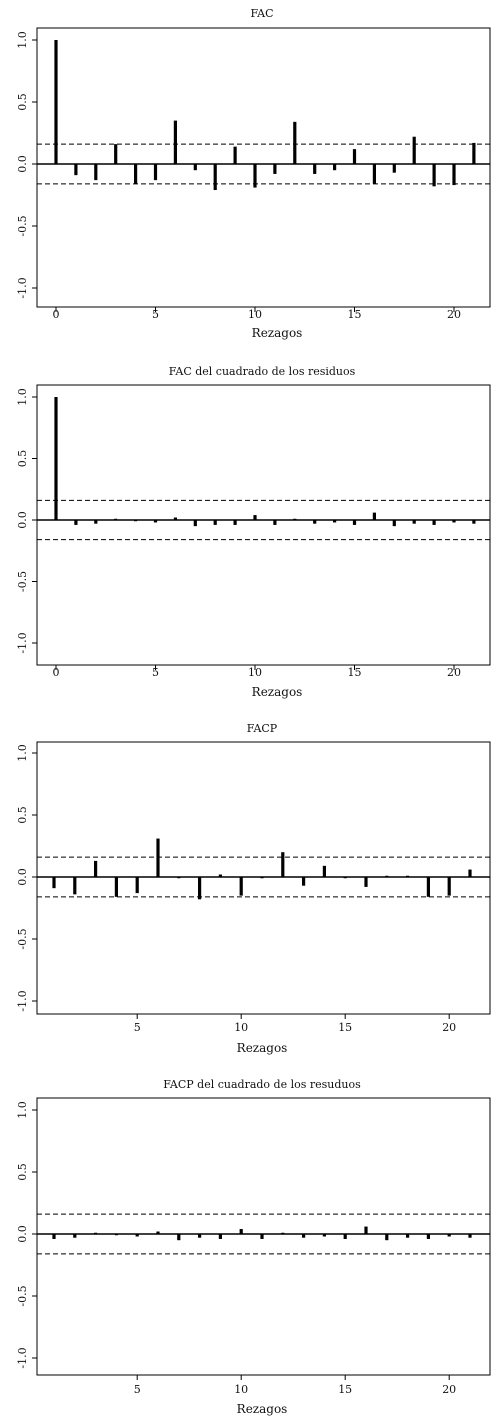 The height and width of the screenshot is (1427, 501). What do you see at coordinates (262, 371) in the screenshot?
I see `chart-title: FAC del cuadrado de los residuos` at bounding box center [262, 371].